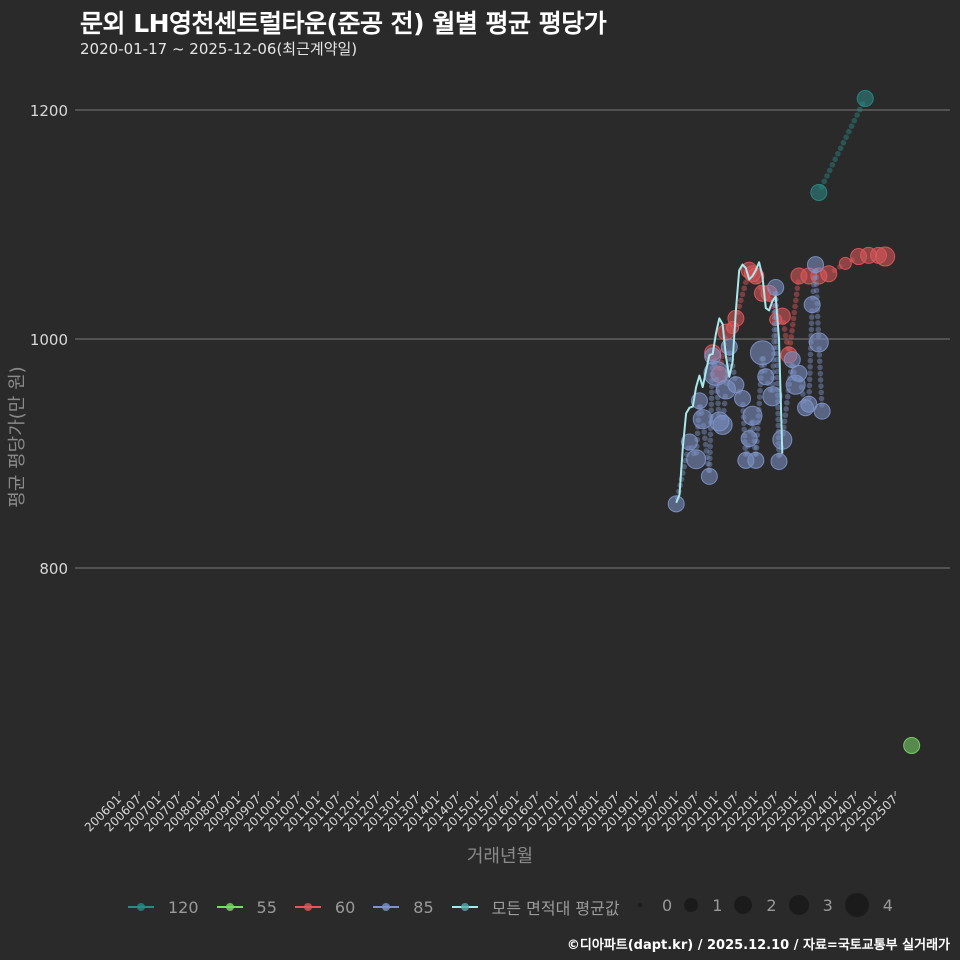 The height and width of the screenshot is (960, 960). What do you see at coordinates (163, 907) in the screenshot?
I see `legend-item-120: 120` at bounding box center [163, 907].